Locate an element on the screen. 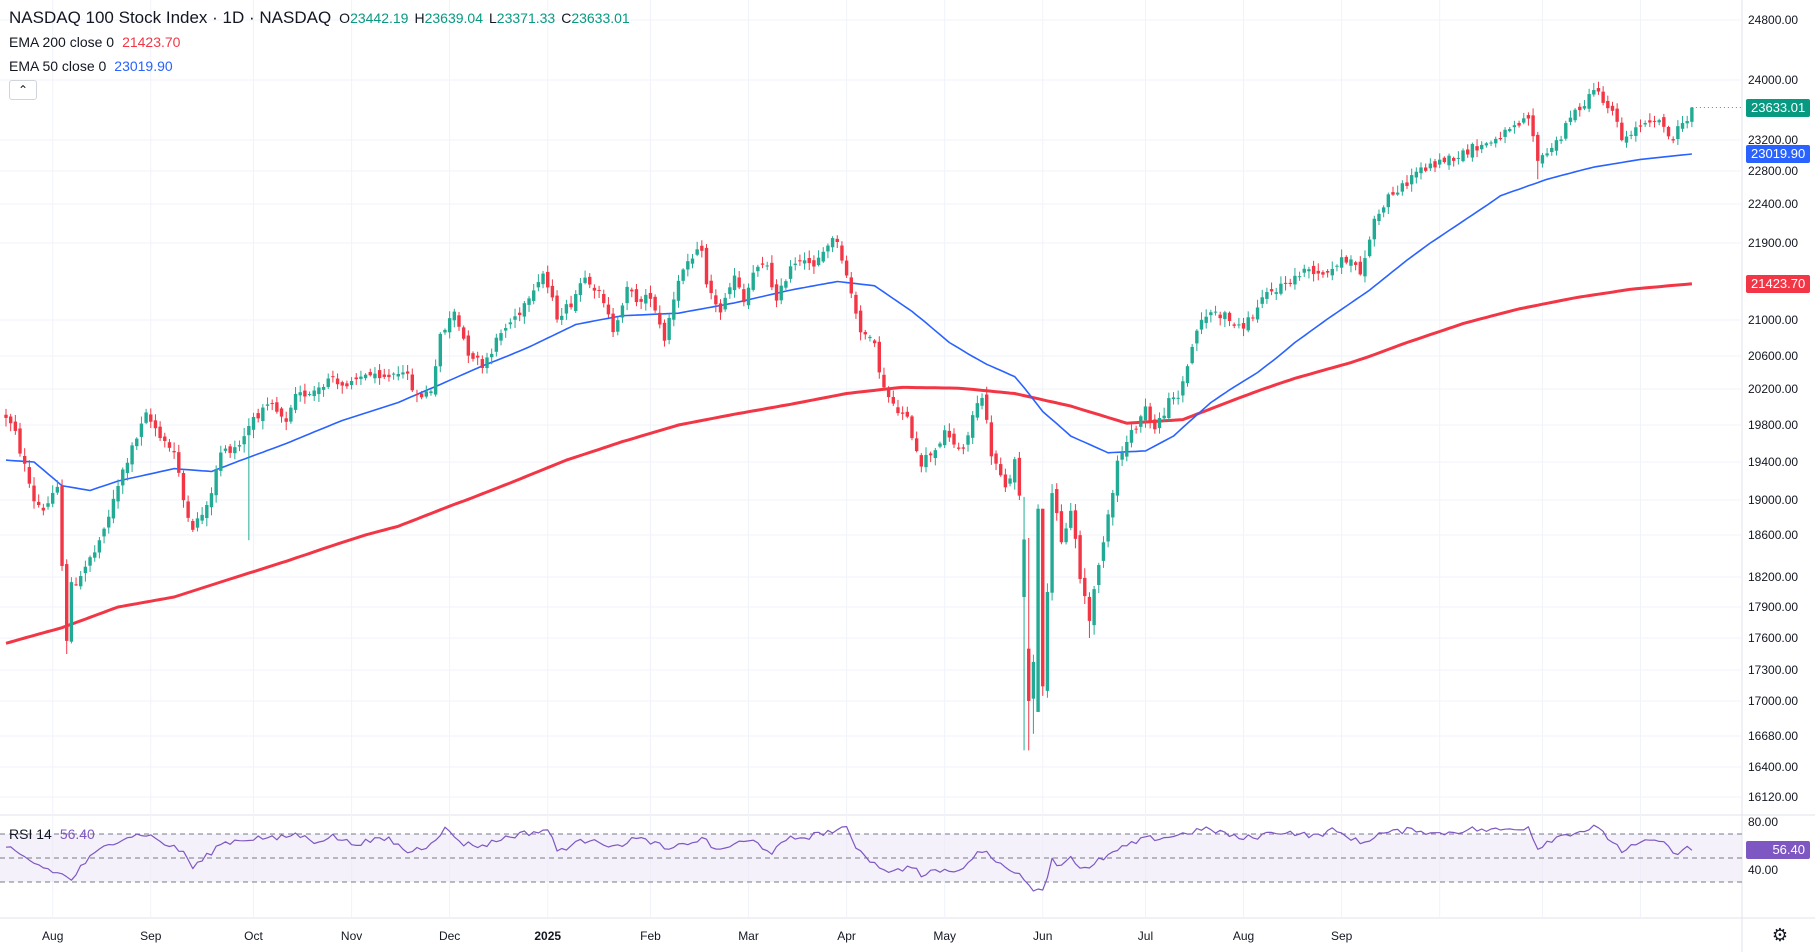  legend-collapse-button: ⌃ is located at coordinates (23, 90).